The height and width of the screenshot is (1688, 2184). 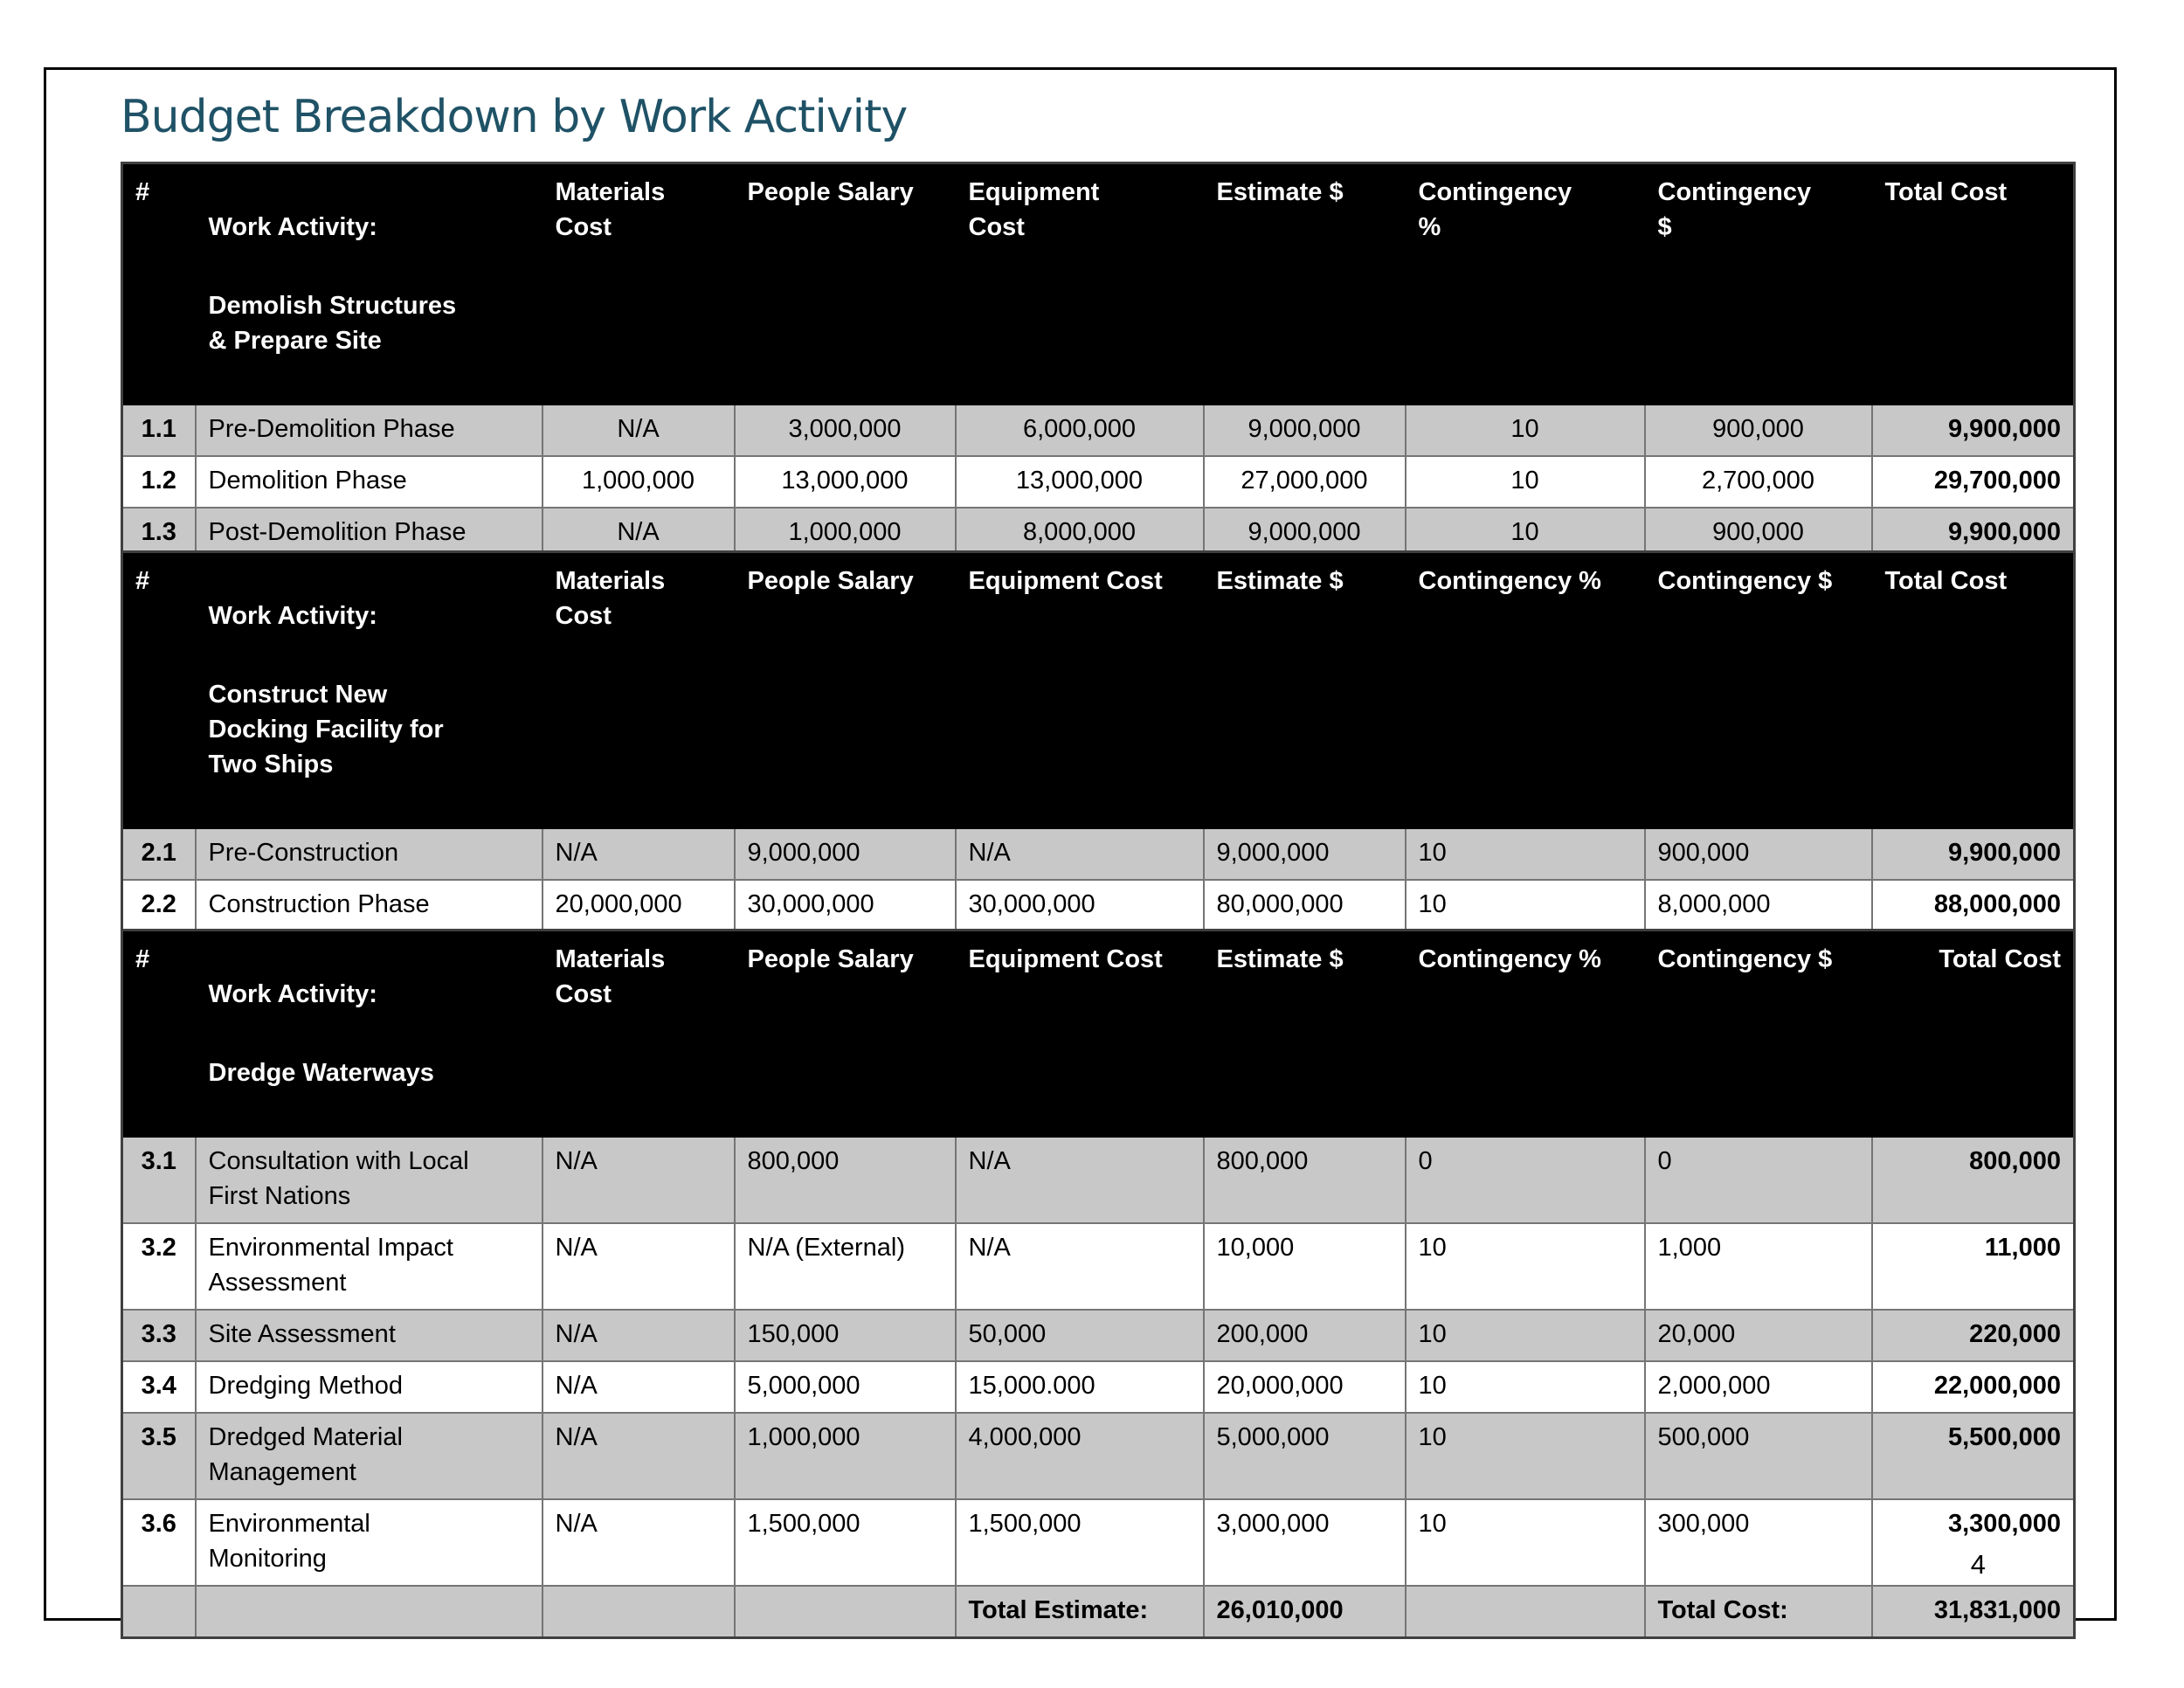 I want to click on work-activity-cell: Dredging Method, so click(x=368, y=1387).